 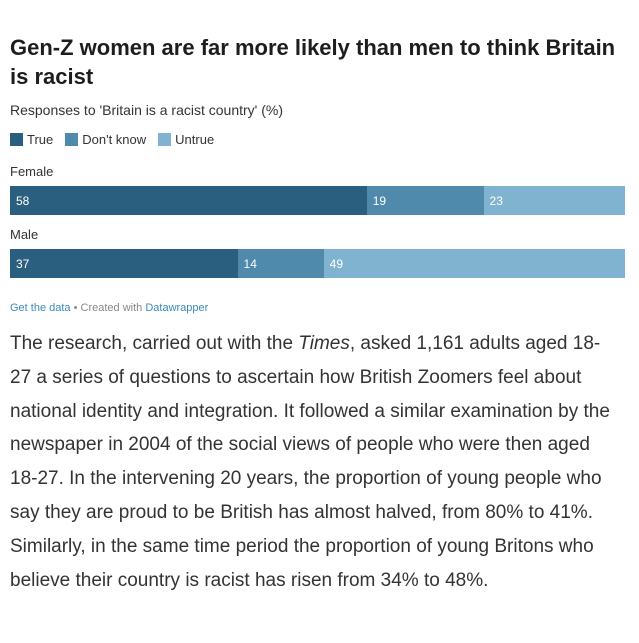 What do you see at coordinates (554, 200) in the screenshot?
I see `bar-segment-female-untrue: 23` at bounding box center [554, 200].